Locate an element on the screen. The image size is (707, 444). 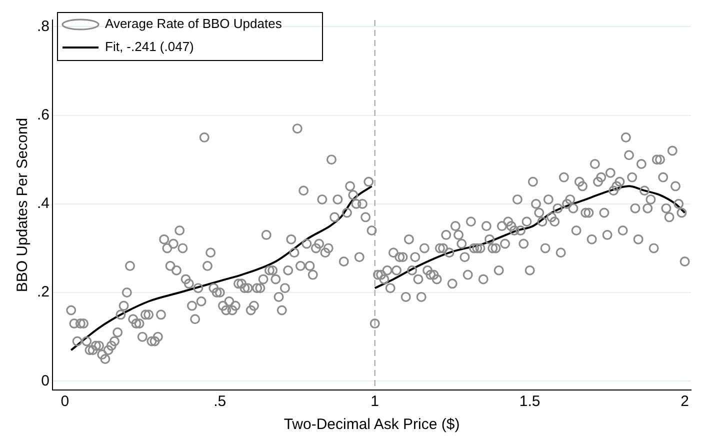
y-tick-label: .6 is located at coordinates (43, 115).